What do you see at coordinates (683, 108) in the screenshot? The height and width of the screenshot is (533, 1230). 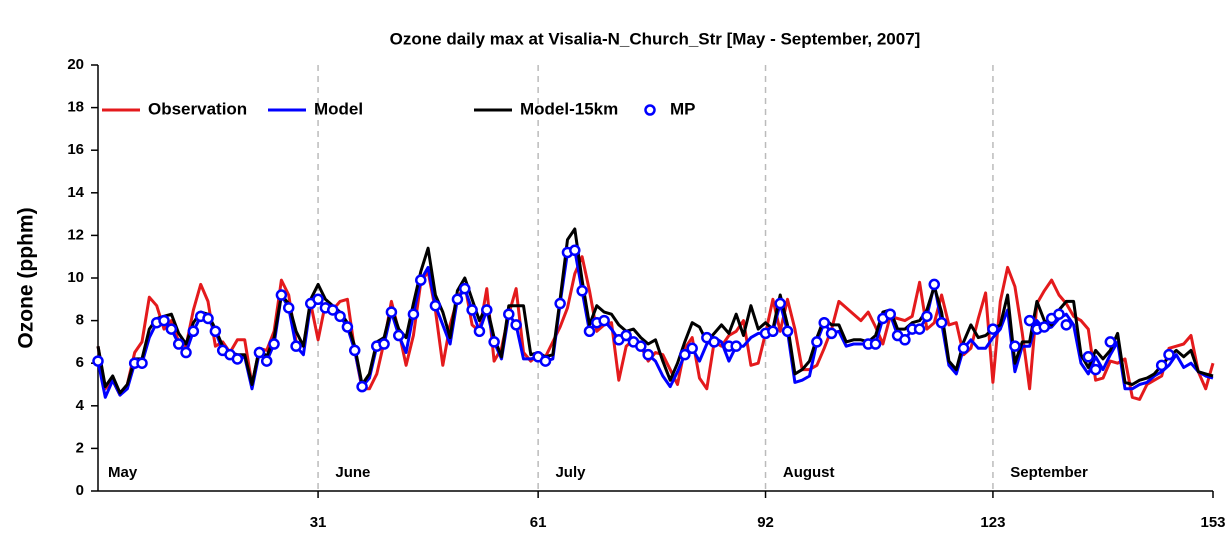 I see `legend-label: MP` at bounding box center [683, 108].